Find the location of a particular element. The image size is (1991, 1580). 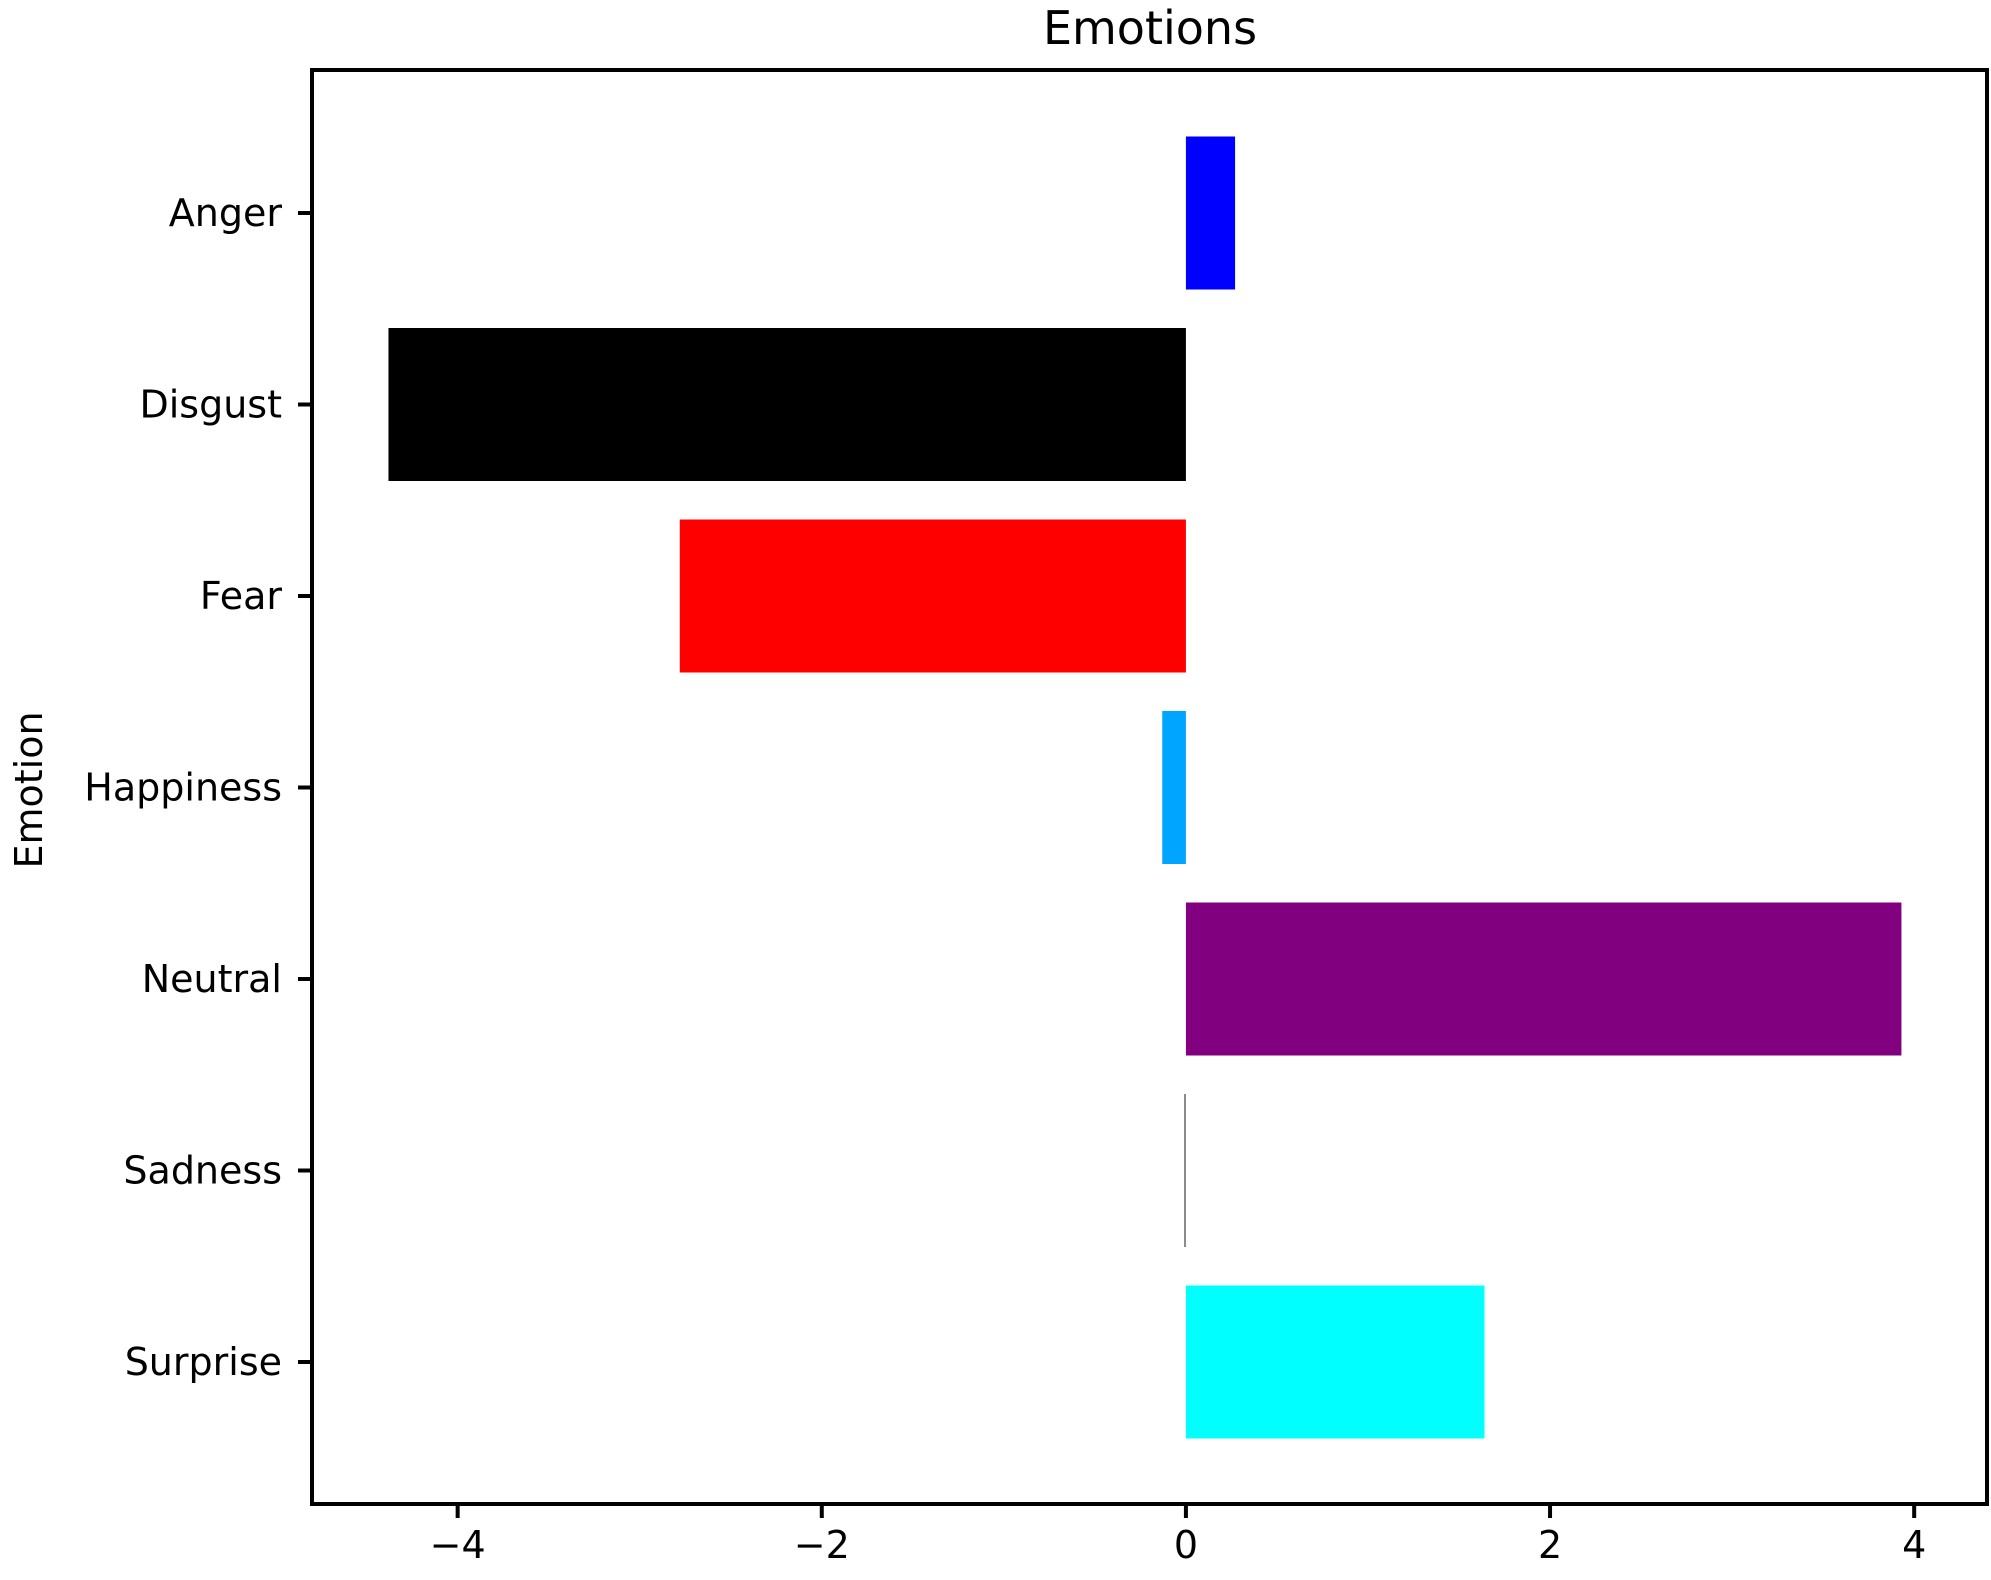

bar-fear is located at coordinates (932, 596).